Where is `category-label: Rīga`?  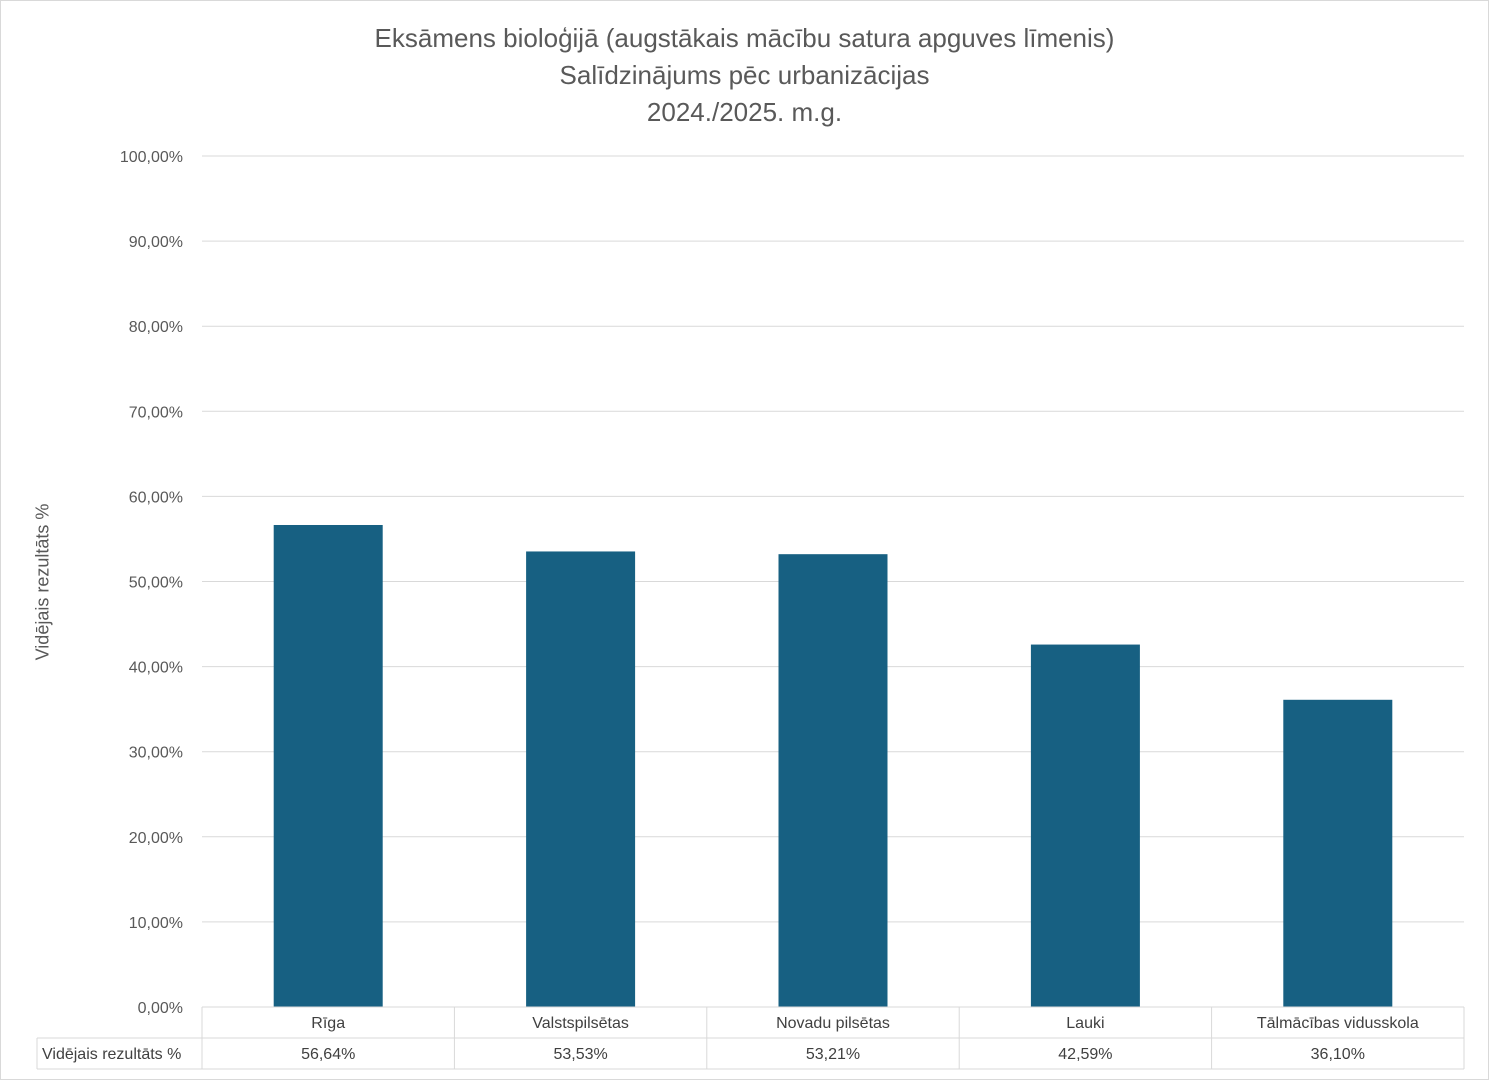 category-label: Rīga is located at coordinates (328, 1023).